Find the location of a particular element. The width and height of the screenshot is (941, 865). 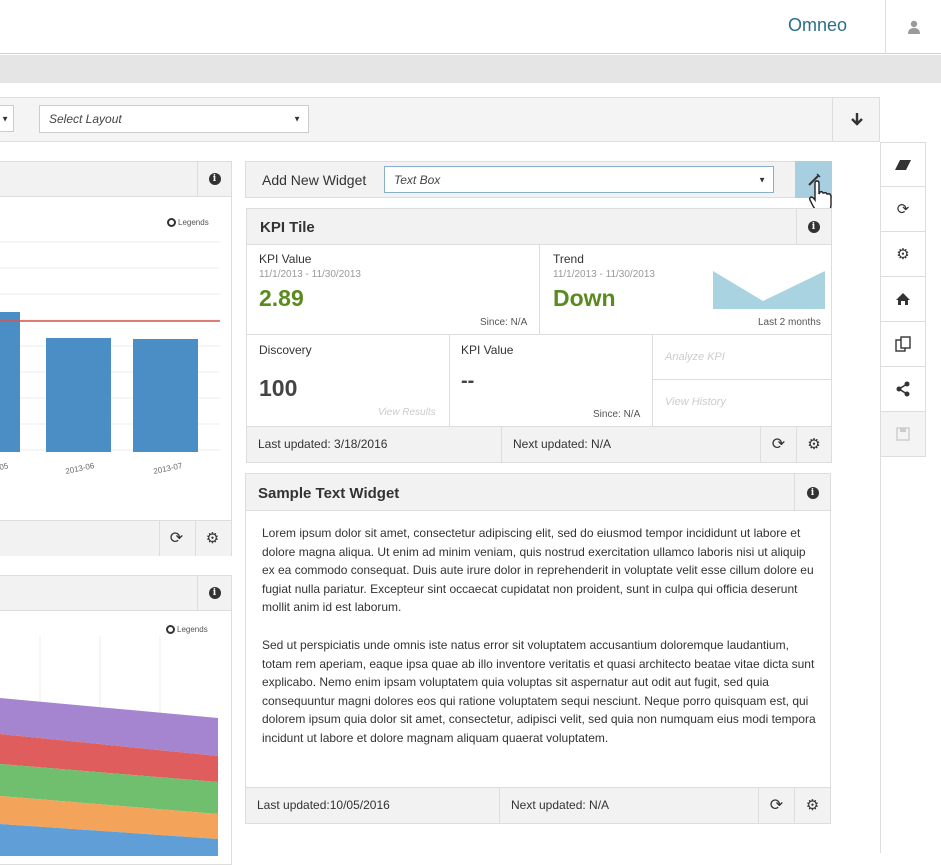

download-button is located at coordinates (856, 119).